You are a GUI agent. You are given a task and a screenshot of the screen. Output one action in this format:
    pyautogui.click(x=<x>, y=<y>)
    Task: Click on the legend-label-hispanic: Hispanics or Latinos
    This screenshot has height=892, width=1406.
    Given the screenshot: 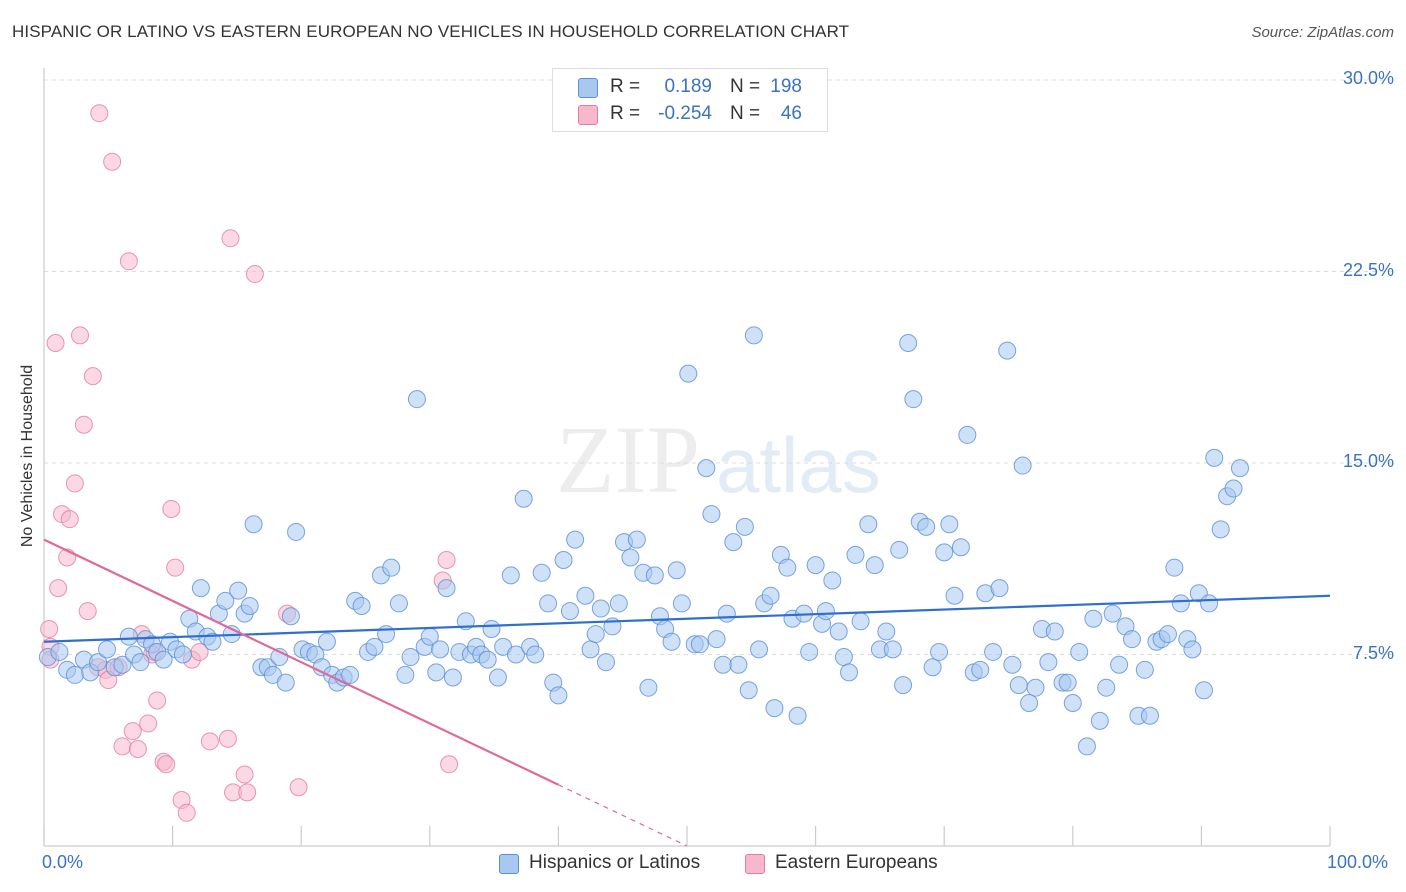 What is the action you would take?
    pyautogui.click(x=615, y=862)
    